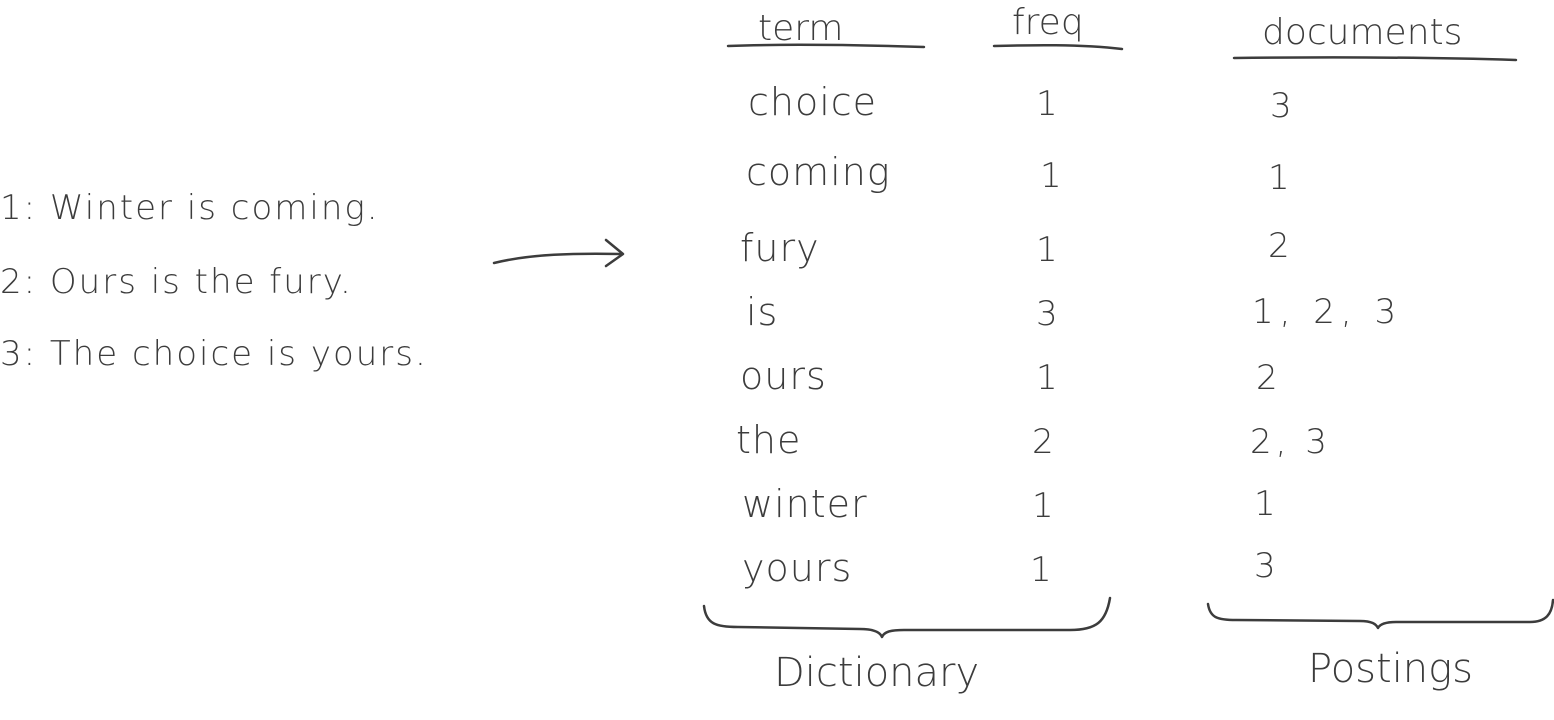  I want to click on document-id: 2, so click(12, 282).